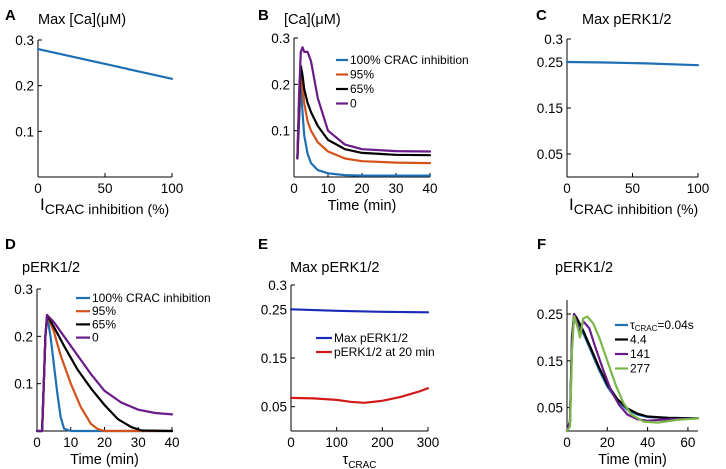 Image resolution: width=726 pixels, height=469 pixels. Describe the element at coordinates (263, 244) in the screenshot. I see `panel-letter: E` at that location.